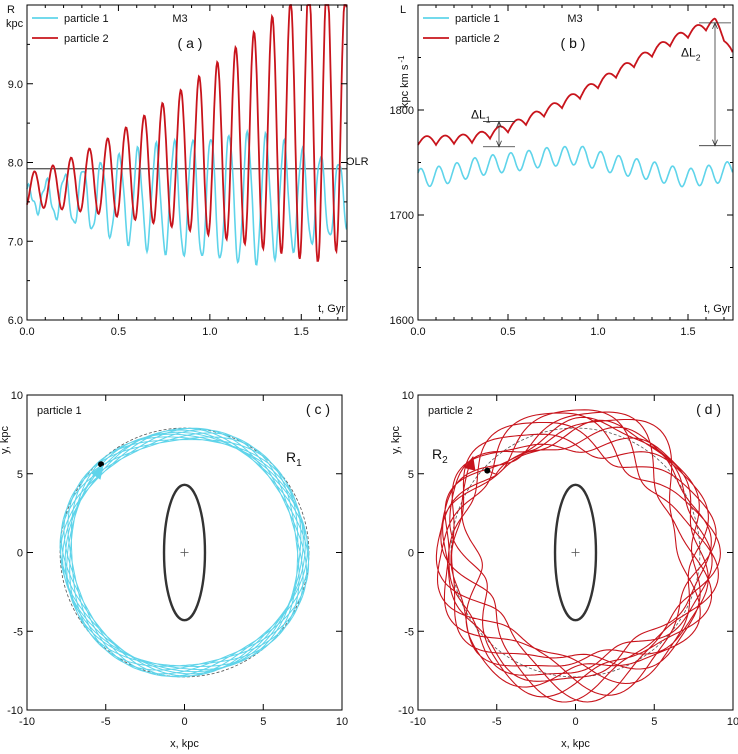 This screenshot has height=754, width=738. I want to click on panel-label: ( c ), so click(318, 409).